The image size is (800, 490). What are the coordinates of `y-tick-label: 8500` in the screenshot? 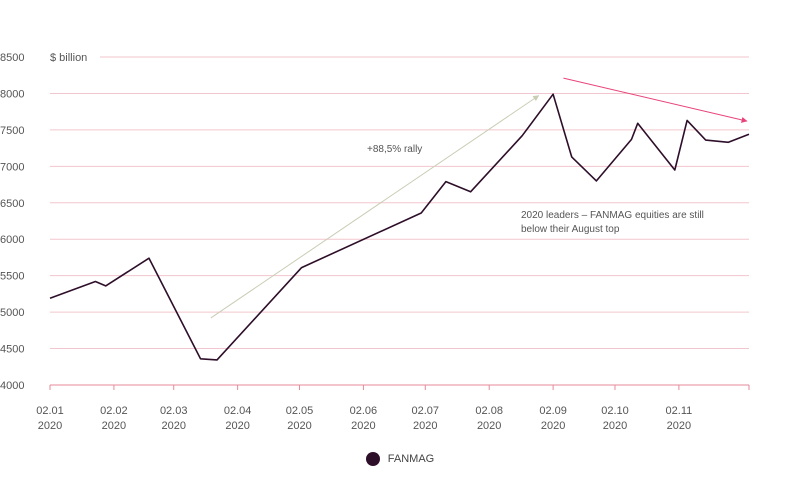 It's located at (12, 58).